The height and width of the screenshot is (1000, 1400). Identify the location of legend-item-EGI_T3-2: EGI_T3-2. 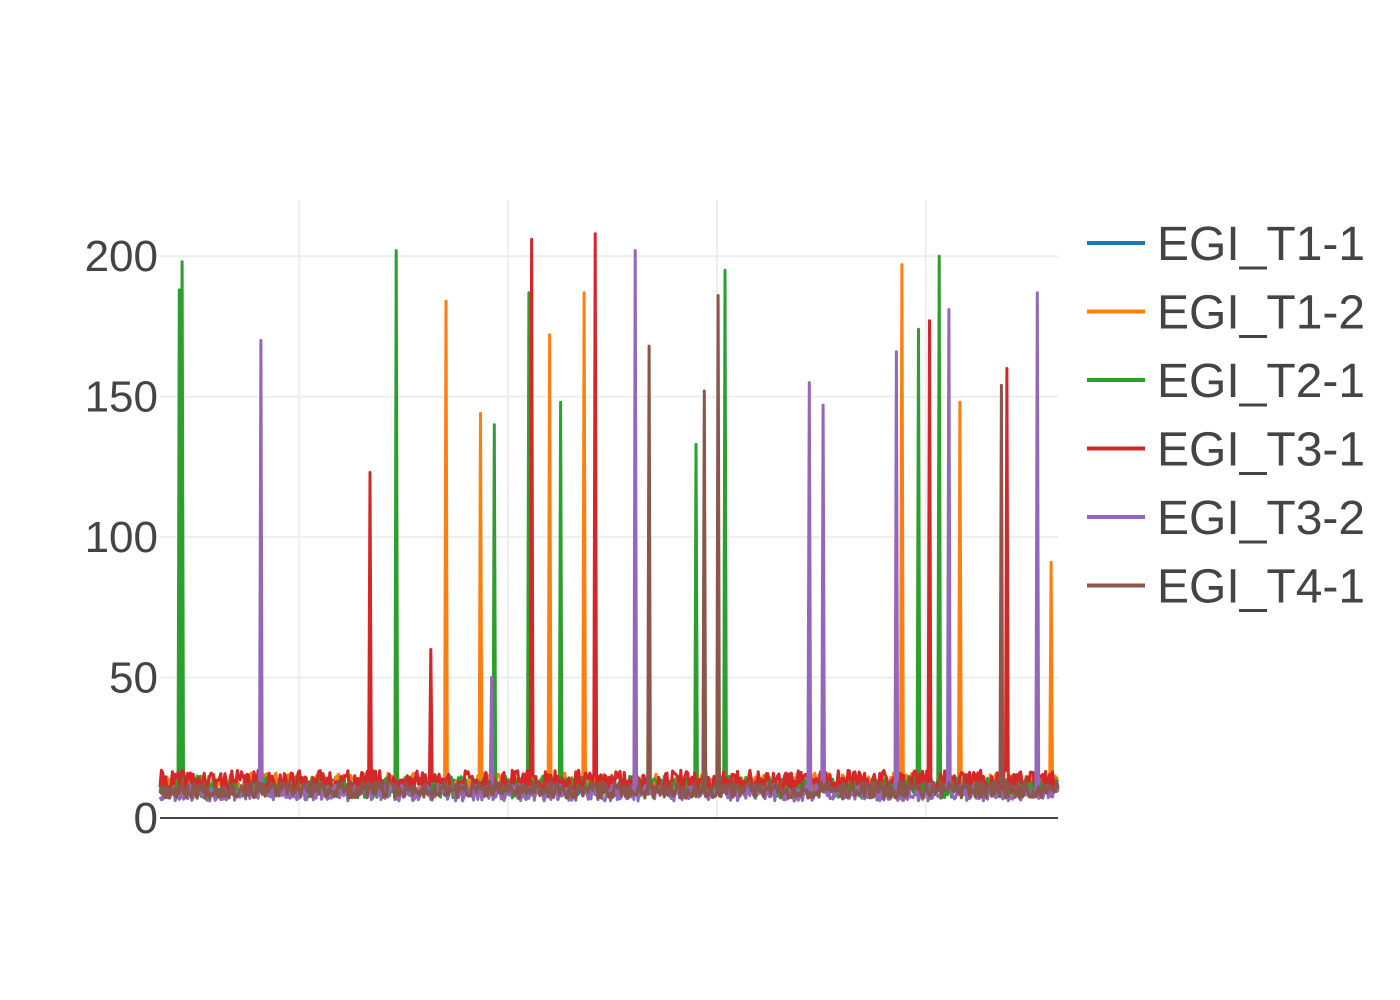
(1226, 518).